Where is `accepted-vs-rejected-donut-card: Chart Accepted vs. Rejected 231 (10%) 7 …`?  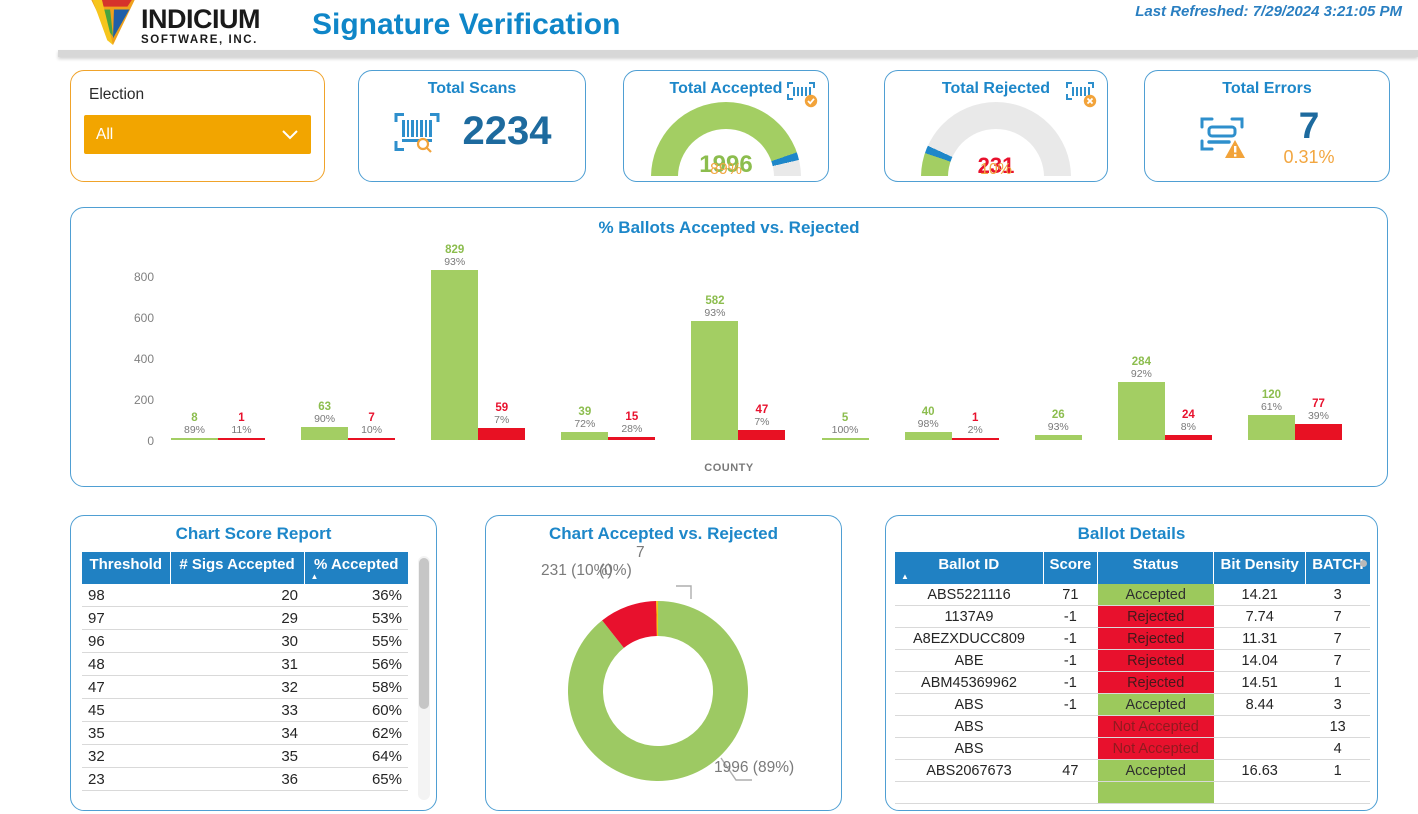
accepted-vs-rejected-donut-card: Chart Accepted vs. Rejected 231 (10%) 7 … is located at coordinates (663, 663).